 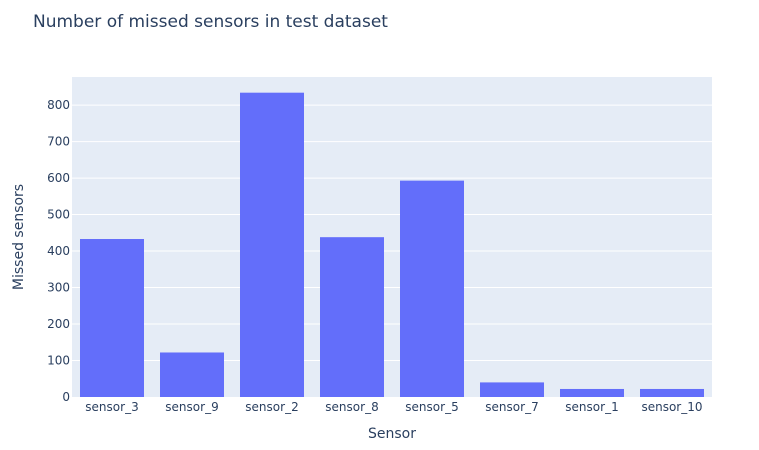 I want to click on y-tick-label: 300, so click(x=58, y=288).